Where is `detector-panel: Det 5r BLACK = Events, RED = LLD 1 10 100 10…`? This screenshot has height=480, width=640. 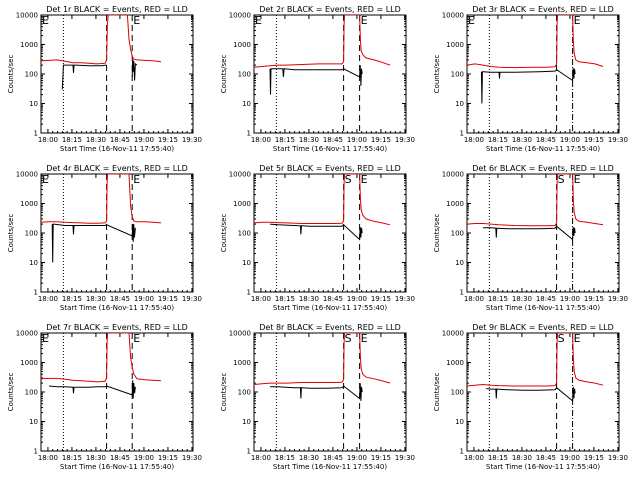
detector-panel: Det 5r BLACK = Events, RED = LLD 1 10 100 10… is located at coordinates (317, 238).